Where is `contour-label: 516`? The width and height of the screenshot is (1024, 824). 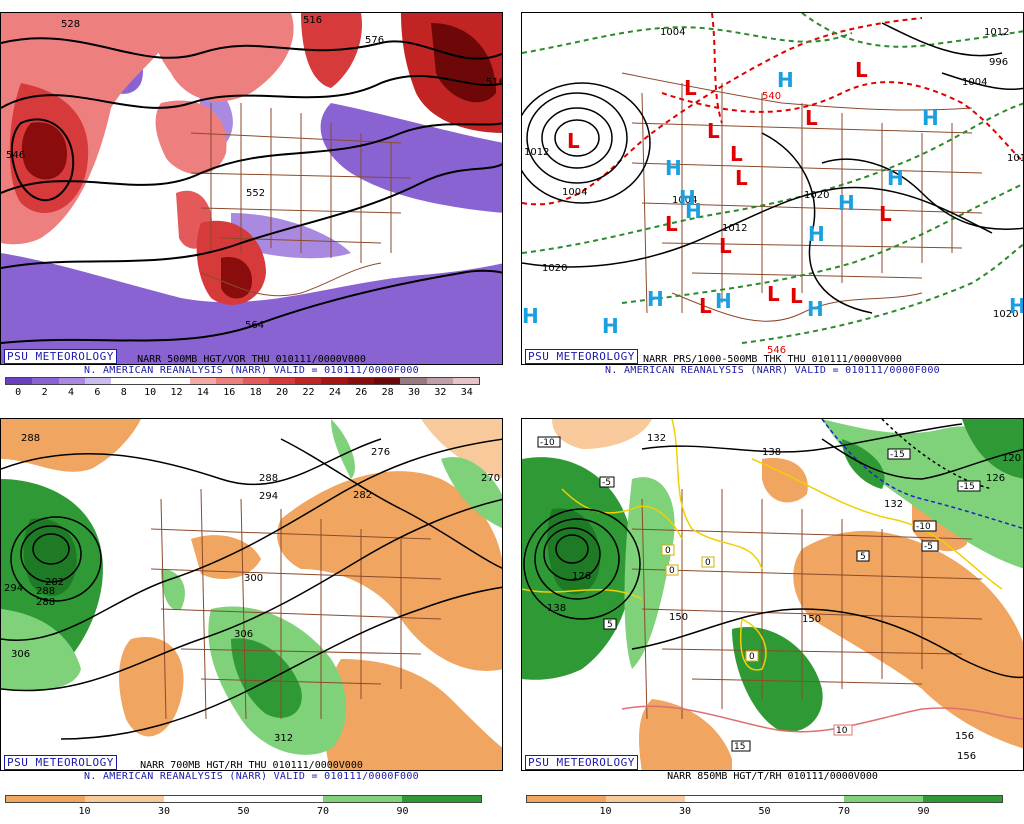
contour-label: 516 is located at coordinates (494, 82).